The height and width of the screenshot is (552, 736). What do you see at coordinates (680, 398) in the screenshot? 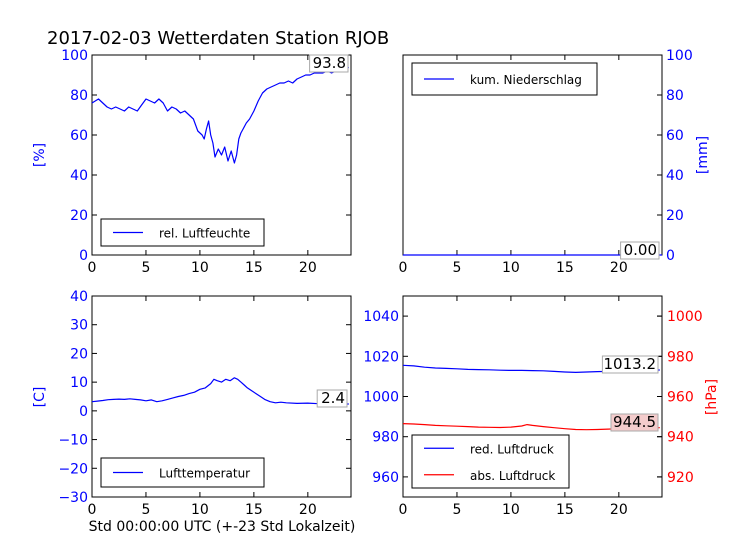
I see `y2-tick-label: 960` at bounding box center [680, 398].